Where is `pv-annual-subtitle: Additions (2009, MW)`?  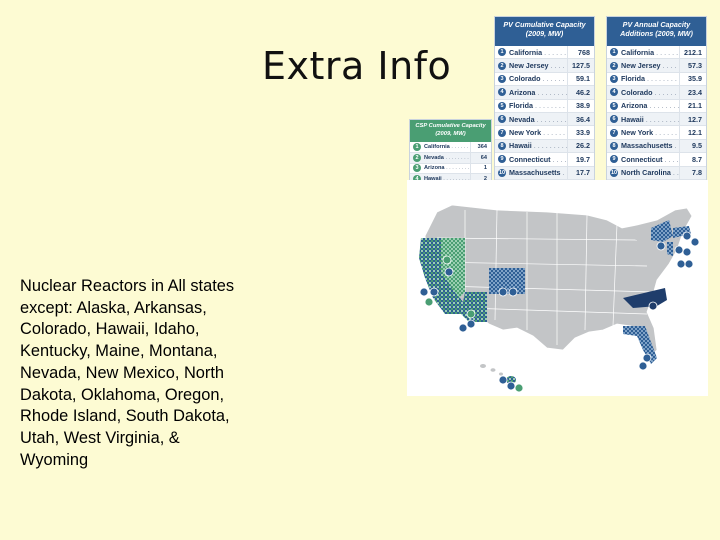 pv-annual-subtitle: Additions (2009, MW) is located at coordinates (656, 33).